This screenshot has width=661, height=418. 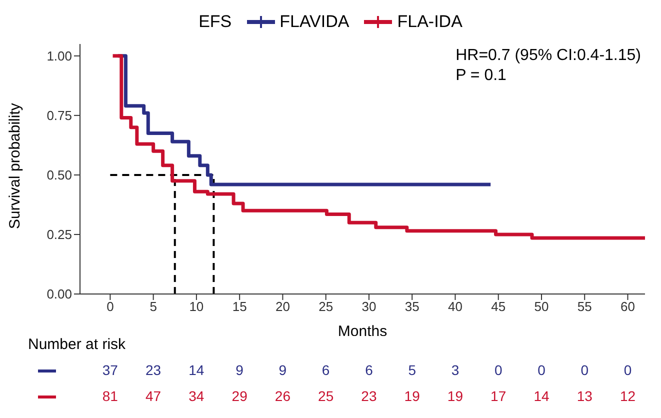 I want to click on x-tick-label: 55, so click(x=584, y=306).